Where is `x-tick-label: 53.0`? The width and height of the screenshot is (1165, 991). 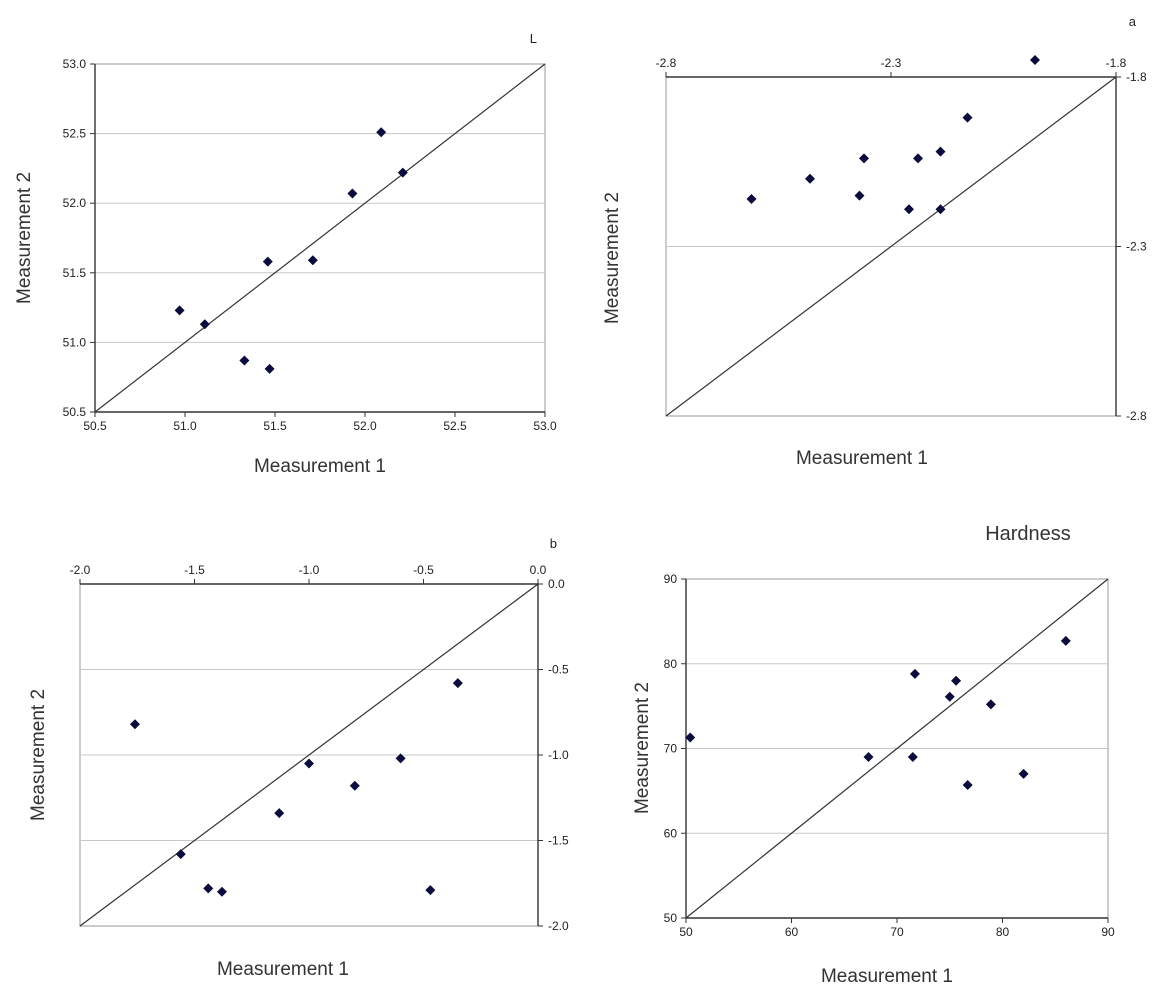 x-tick-label: 53.0 is located at coordinates (545, 426).